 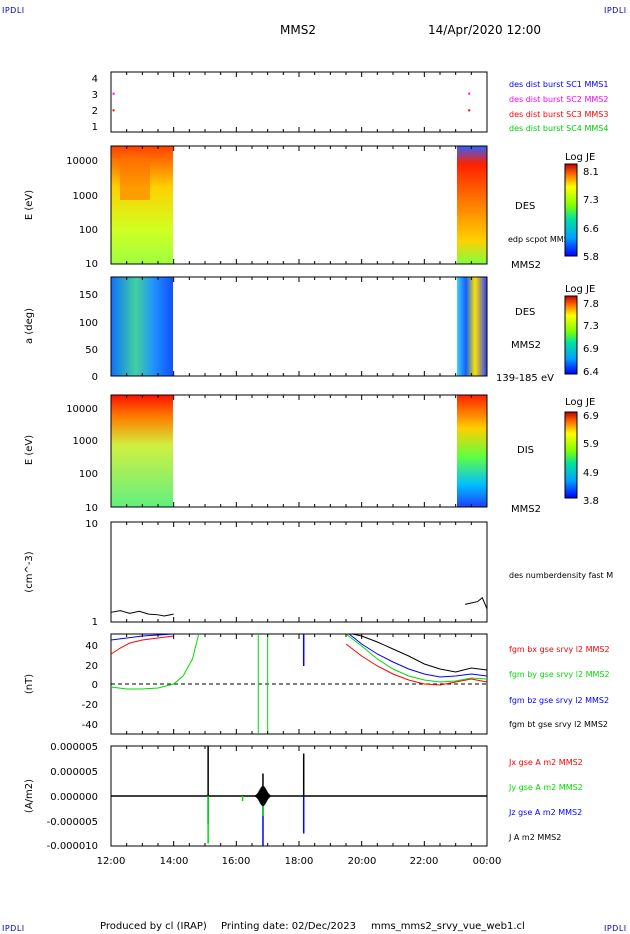 What do you see at coordinates (484, 30) in the screenshot?
I see `datetime-title: 14/Apr/2020 12:00` at bounding box center [484, 30].